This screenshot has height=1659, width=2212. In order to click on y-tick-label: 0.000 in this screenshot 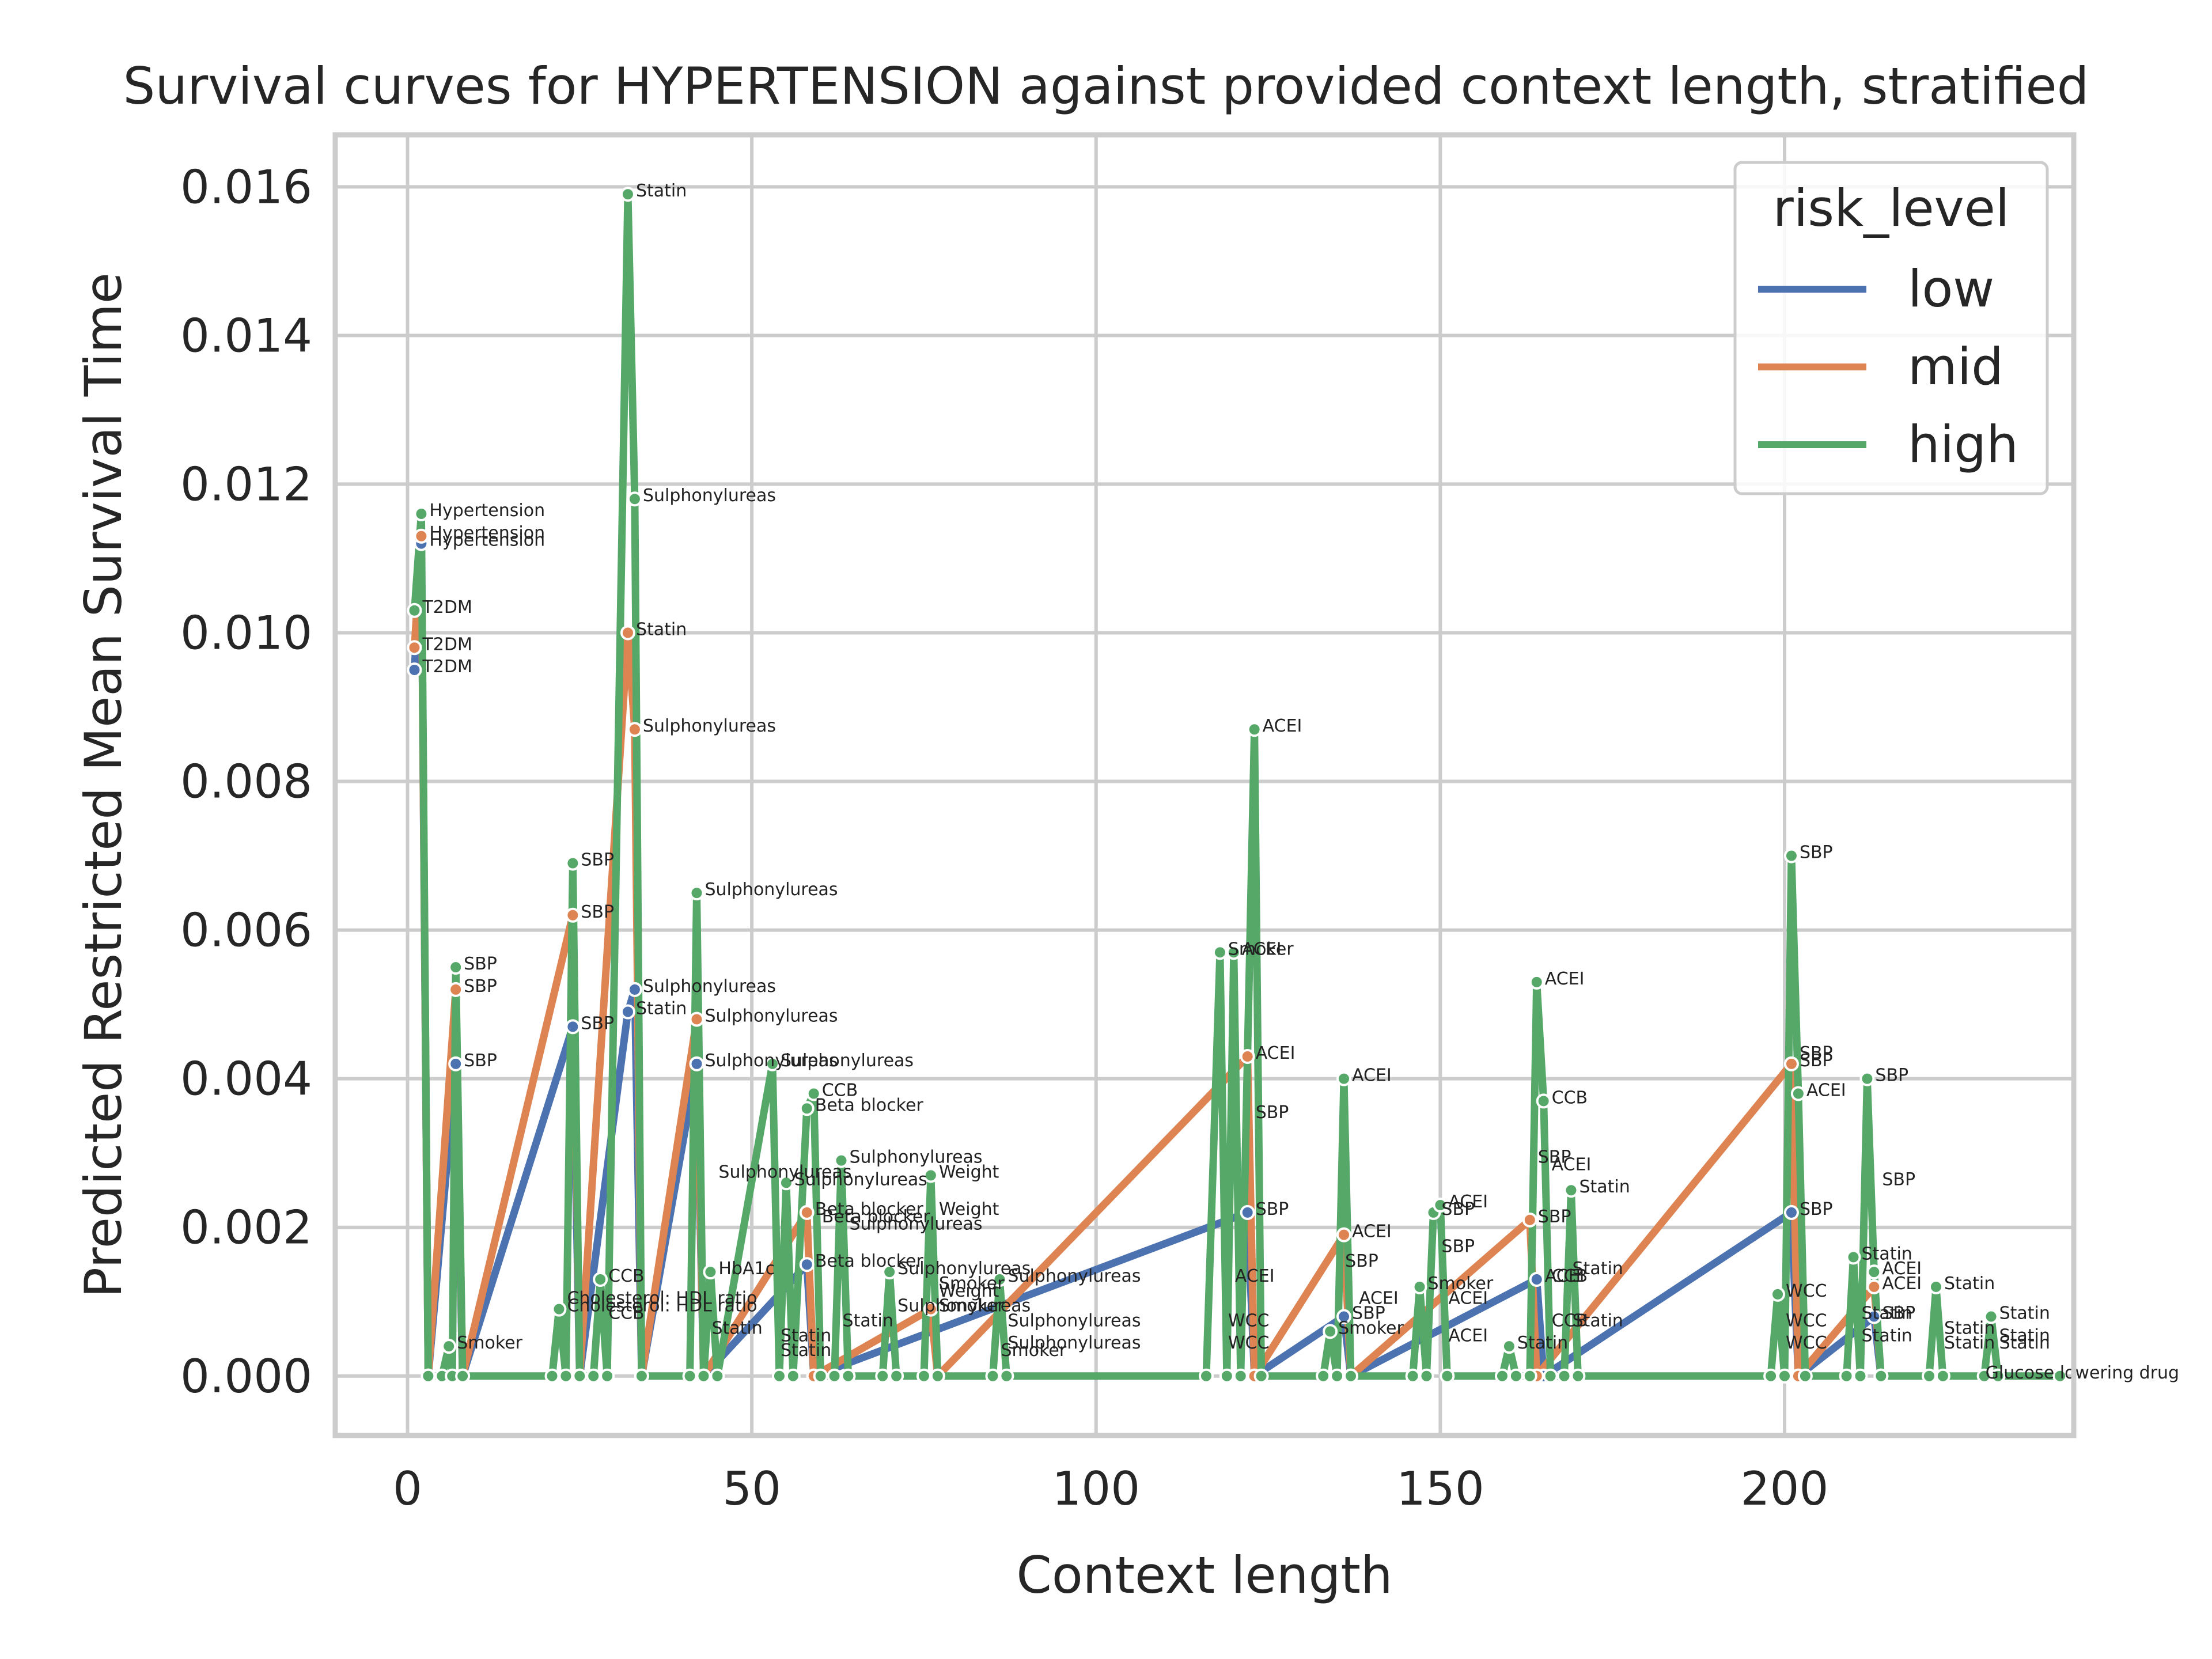, I will do `click(246, 1376)`.